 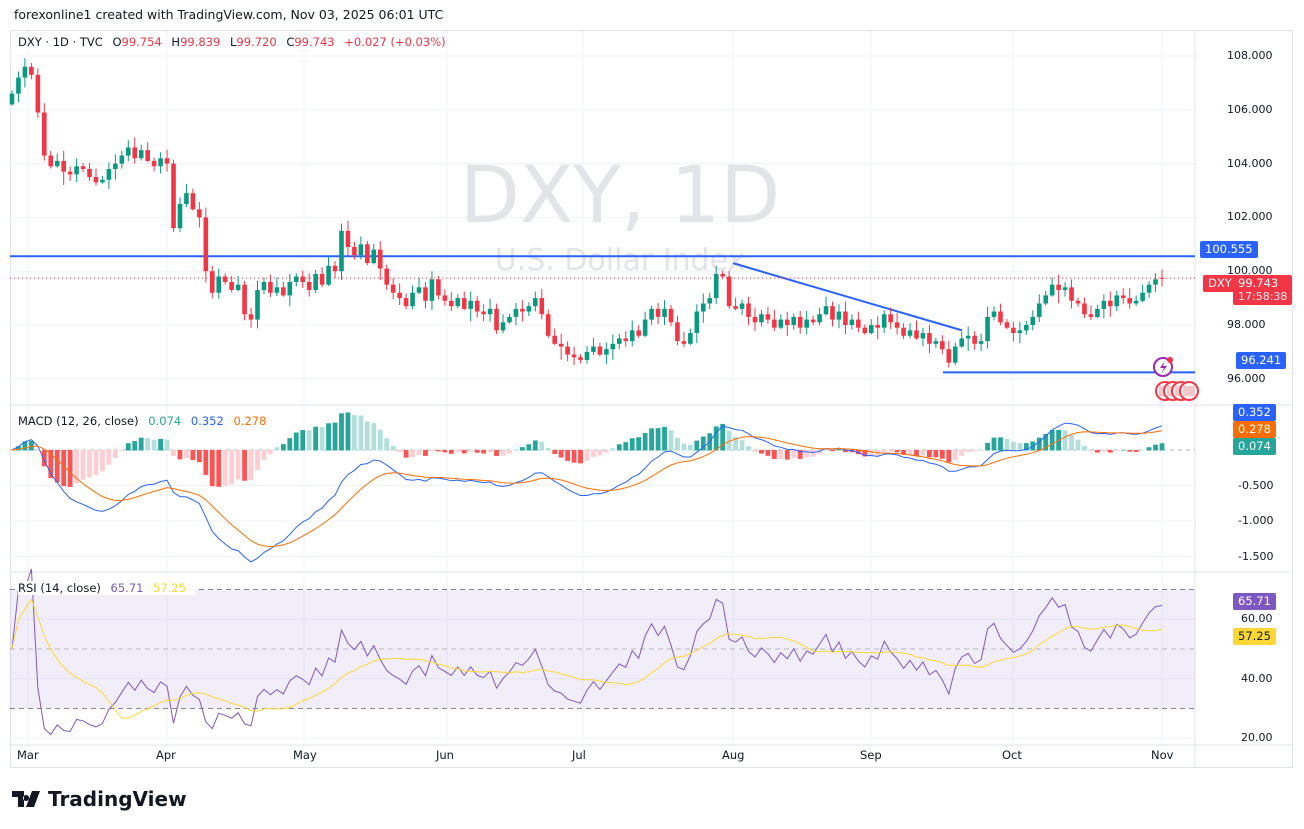 I want to click on support-price-tag: 96.241, so click(x=1261, y=360).